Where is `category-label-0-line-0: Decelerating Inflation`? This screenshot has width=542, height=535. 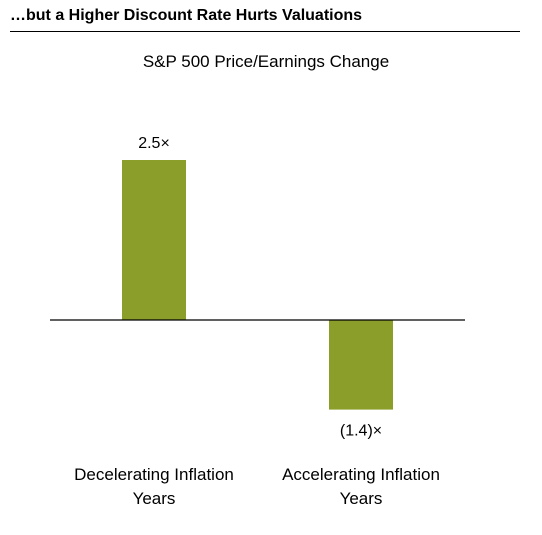
category-label-0-line-0: Decelerating Inflation is located at coordinates (154, 474).